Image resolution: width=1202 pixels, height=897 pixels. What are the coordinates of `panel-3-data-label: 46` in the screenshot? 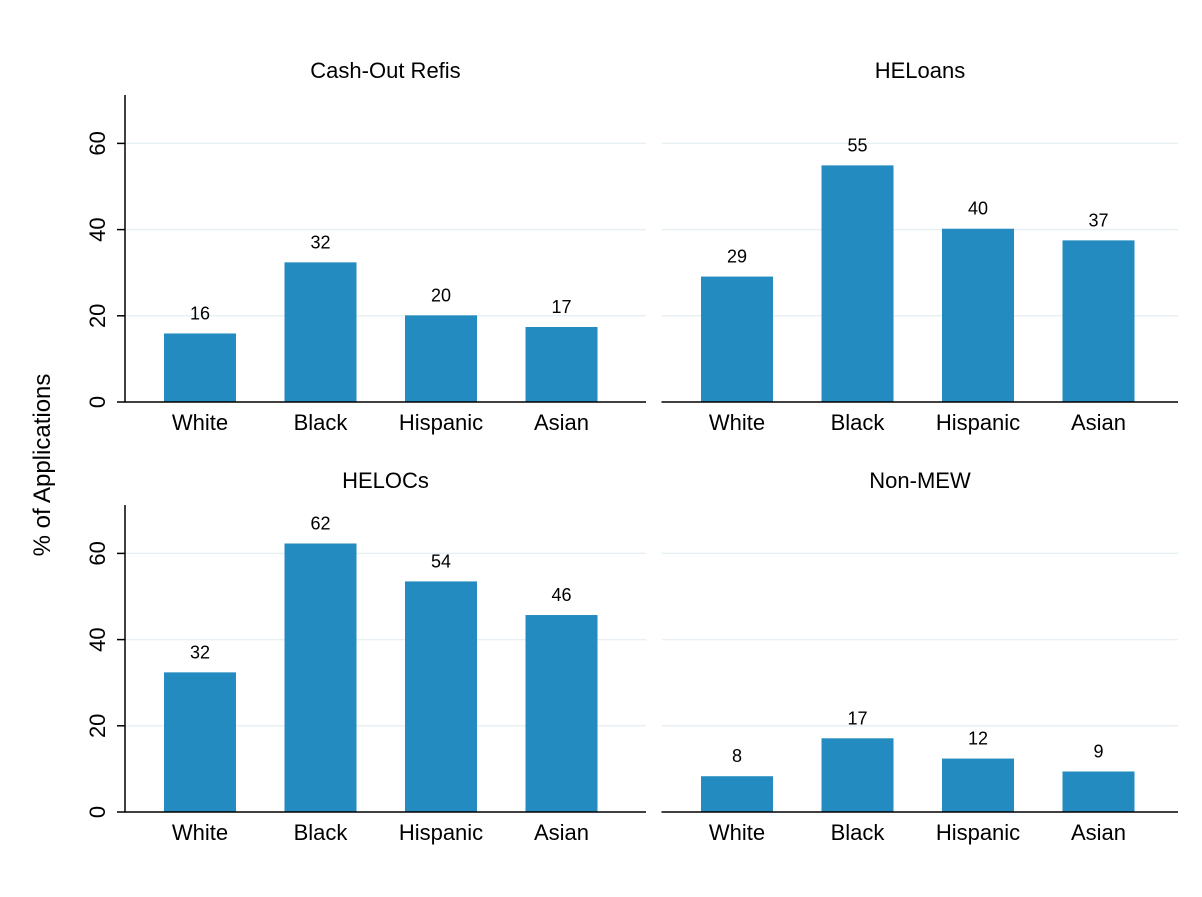 It's located at (561, 595).